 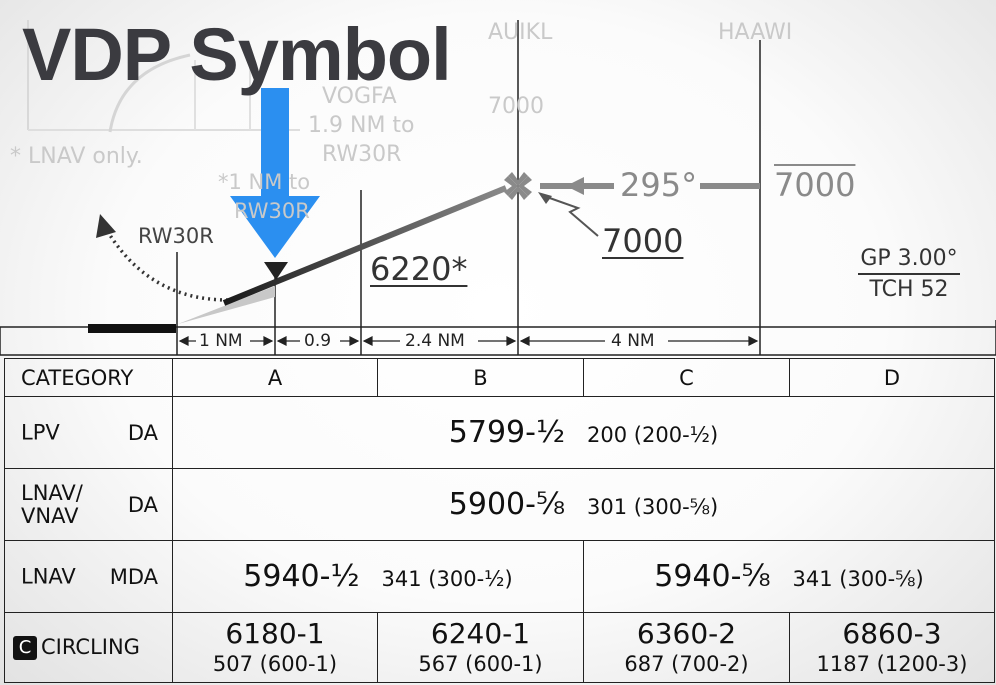 I want to click on lnav-vnav-da-value: 5900-⅝, so click(x=507, y=504).